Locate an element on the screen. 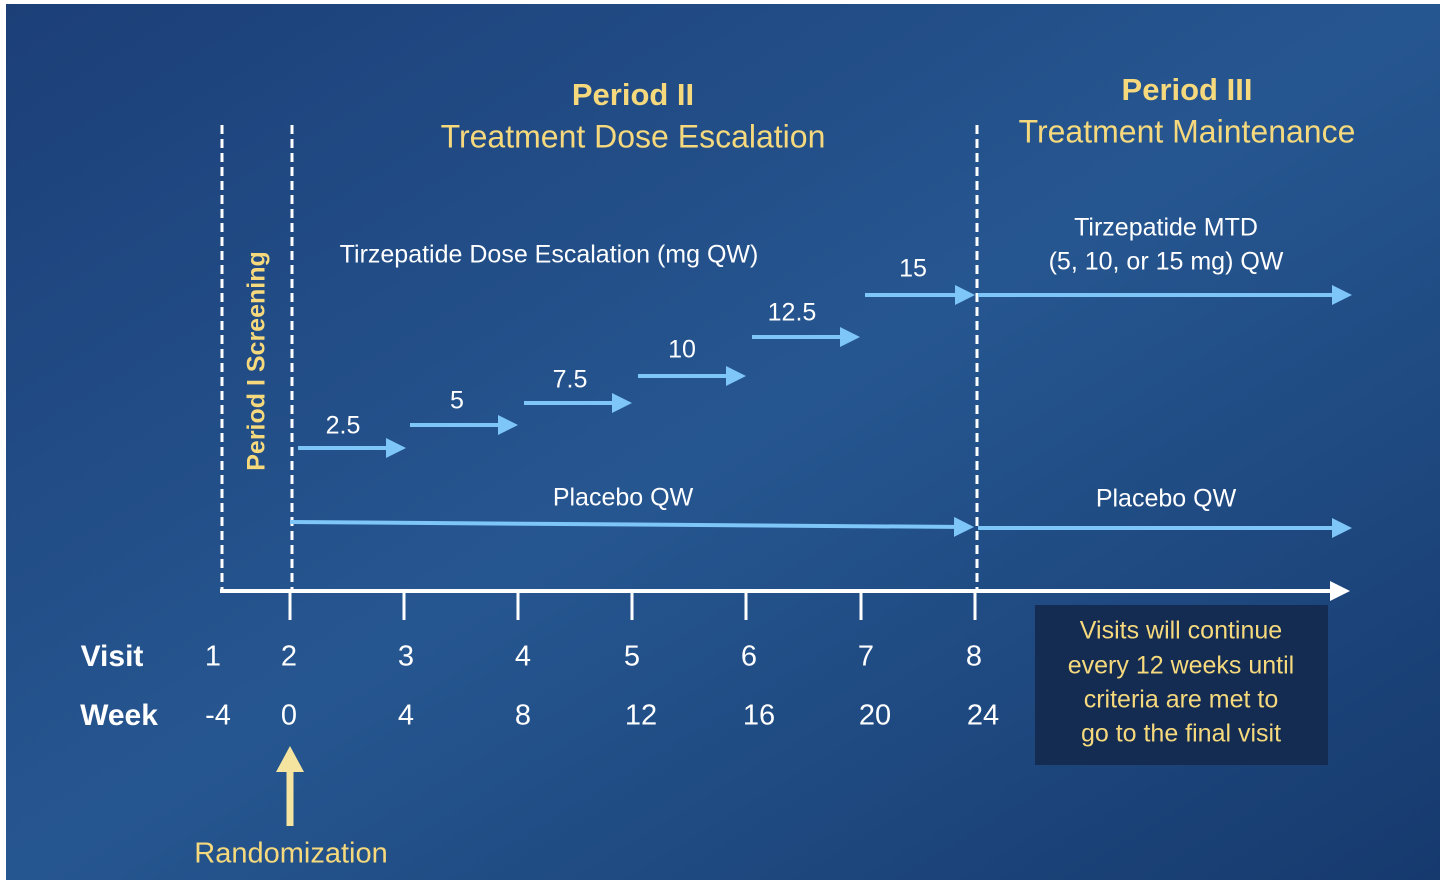  maintenance-label: Tirzepatide MTD is located at coordinates (1166, 228).